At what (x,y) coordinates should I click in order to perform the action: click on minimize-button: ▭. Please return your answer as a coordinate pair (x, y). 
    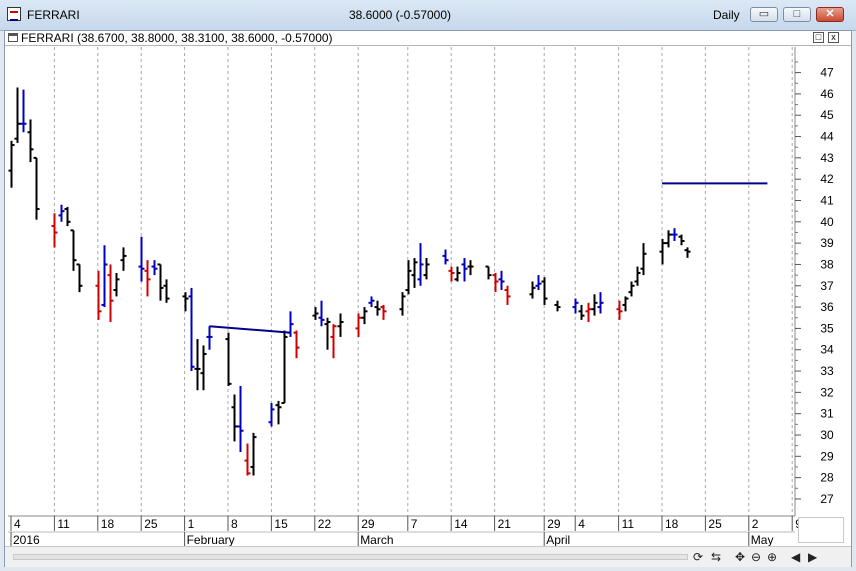
    Looking at the image, I should click on (764, 14).